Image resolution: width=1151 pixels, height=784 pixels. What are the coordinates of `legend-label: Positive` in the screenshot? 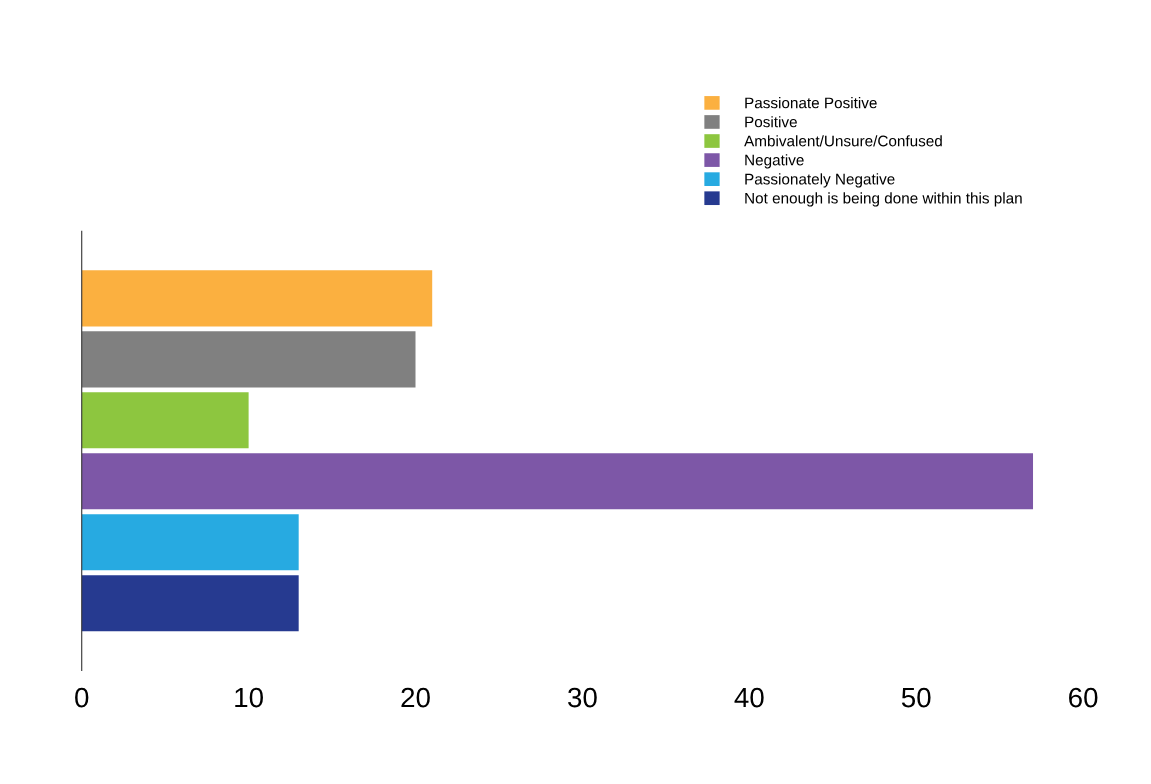 It's located at (771, 122).